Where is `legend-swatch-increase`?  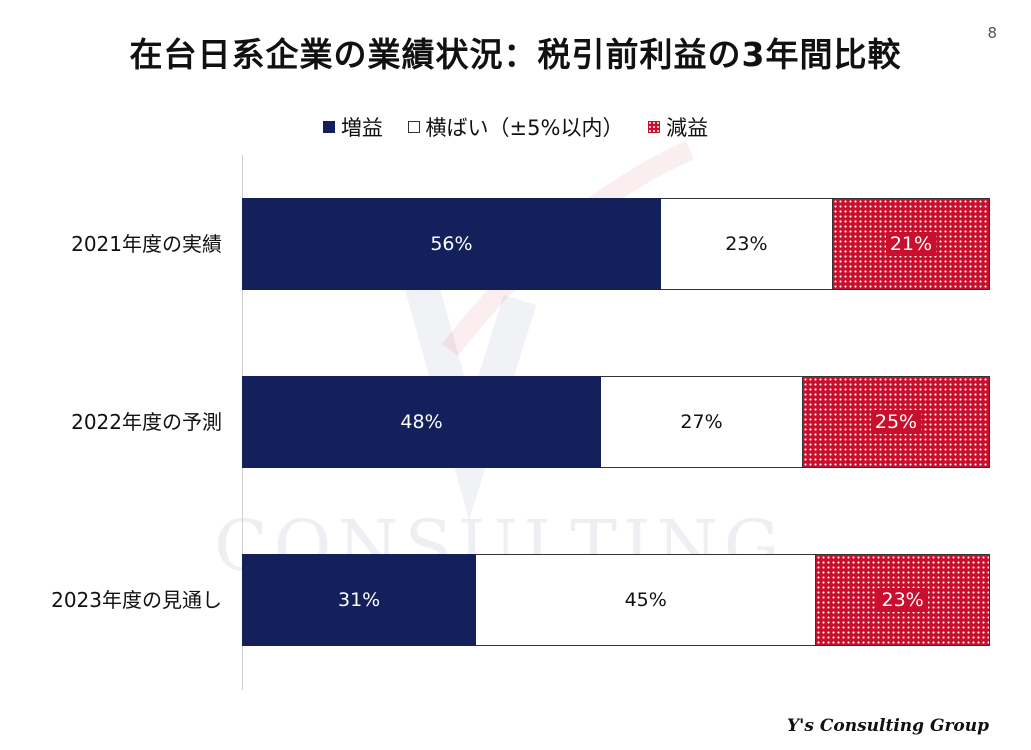
legend-swatch-increase is located at coordinates (328, 127).